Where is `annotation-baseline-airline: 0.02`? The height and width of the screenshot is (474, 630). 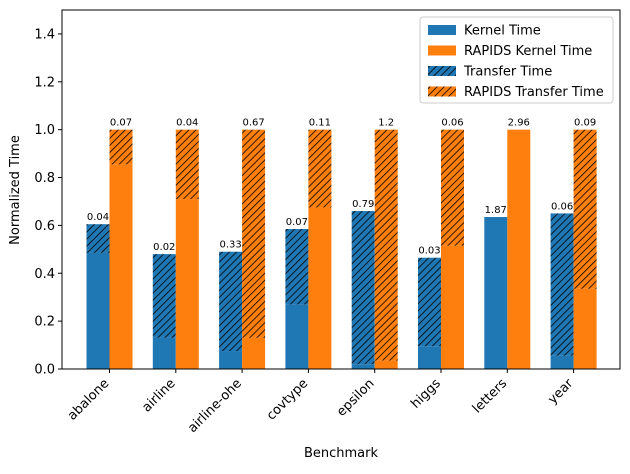 annotation-baseline-airline: 0.02 is located at coordinates (164, 247).